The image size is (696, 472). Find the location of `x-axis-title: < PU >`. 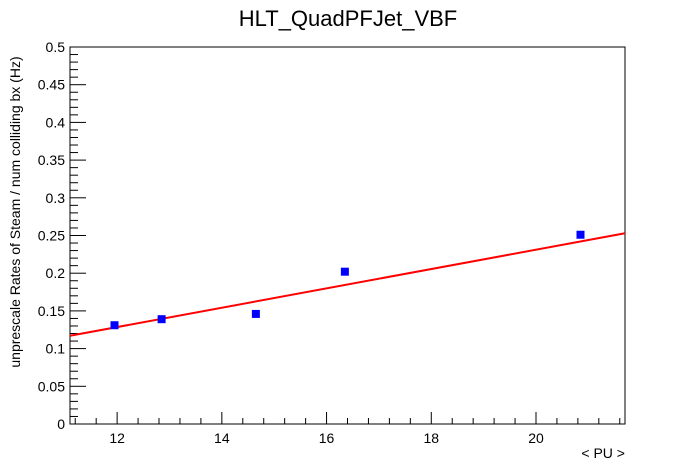

x-axis-title: < PU > is located at coordinates (603, 453).